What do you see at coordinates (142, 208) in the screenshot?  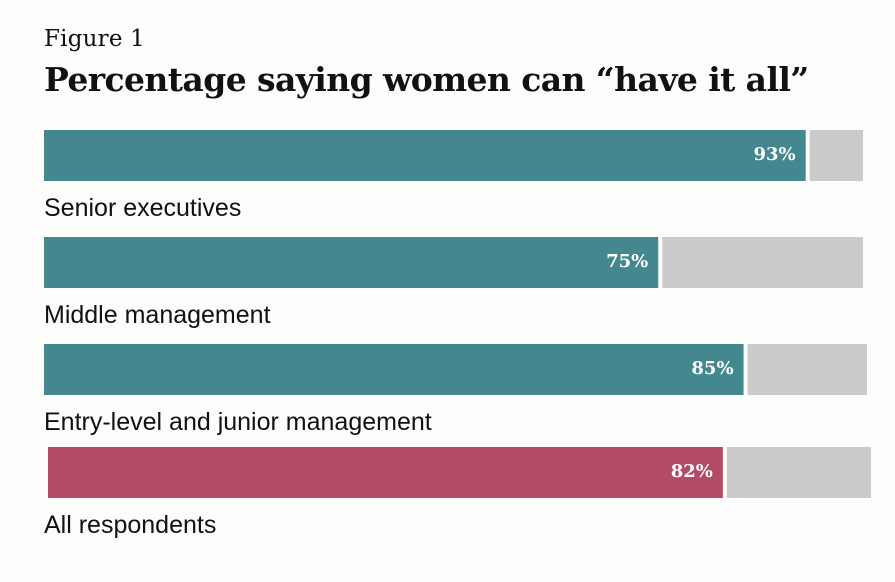 I see `category-label: Senior executives` at bounding box center [142, 208].